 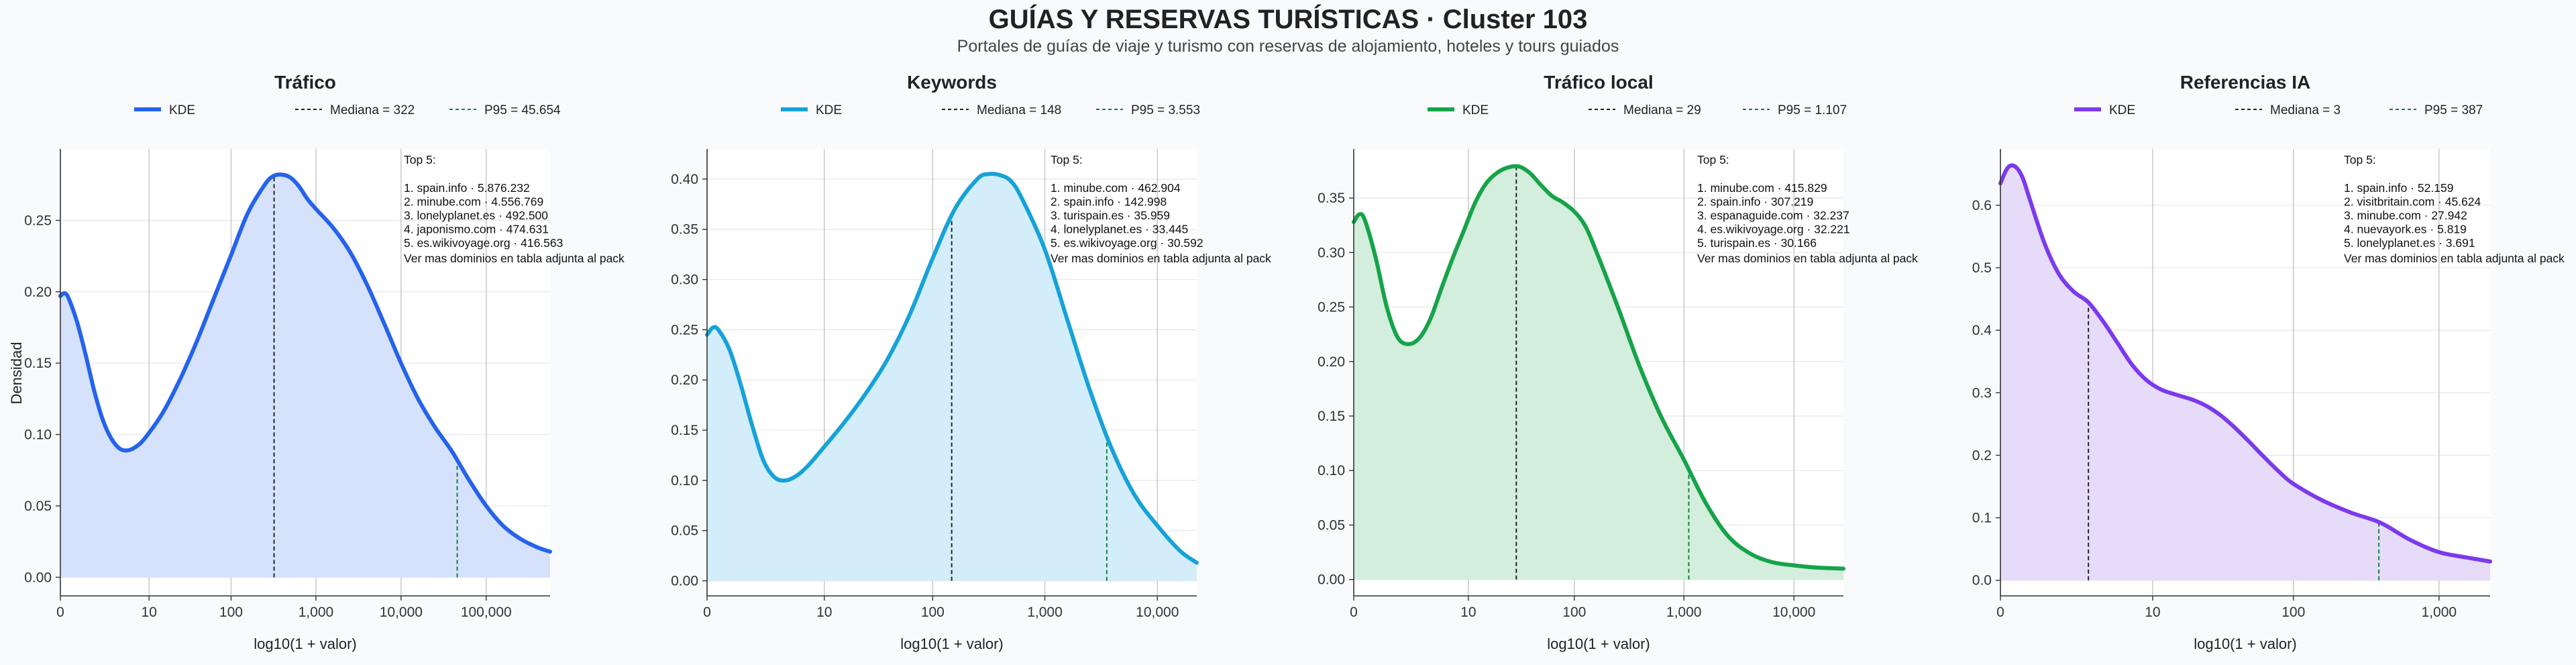 What do you see at coordinates (1127, 243) in the screenshot?
I see `top5-item: 5. es.wikivoyage.org · 30.592` at bounding box center [1127, 243].